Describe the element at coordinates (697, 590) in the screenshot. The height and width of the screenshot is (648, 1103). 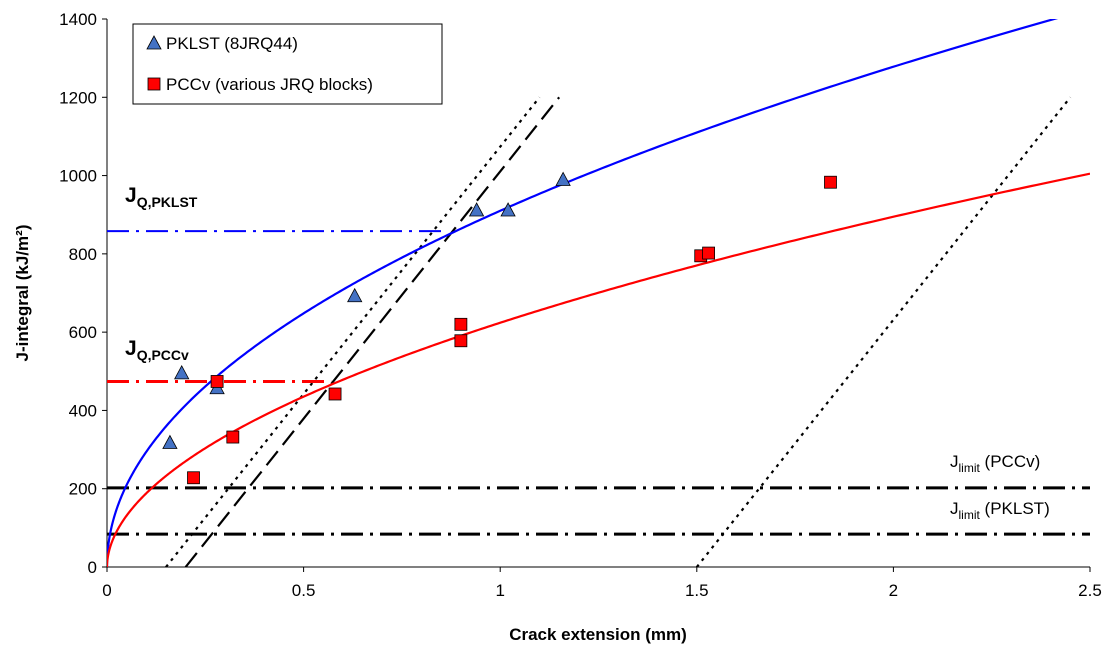
I see `x-tick-label: 1.5` at that location.